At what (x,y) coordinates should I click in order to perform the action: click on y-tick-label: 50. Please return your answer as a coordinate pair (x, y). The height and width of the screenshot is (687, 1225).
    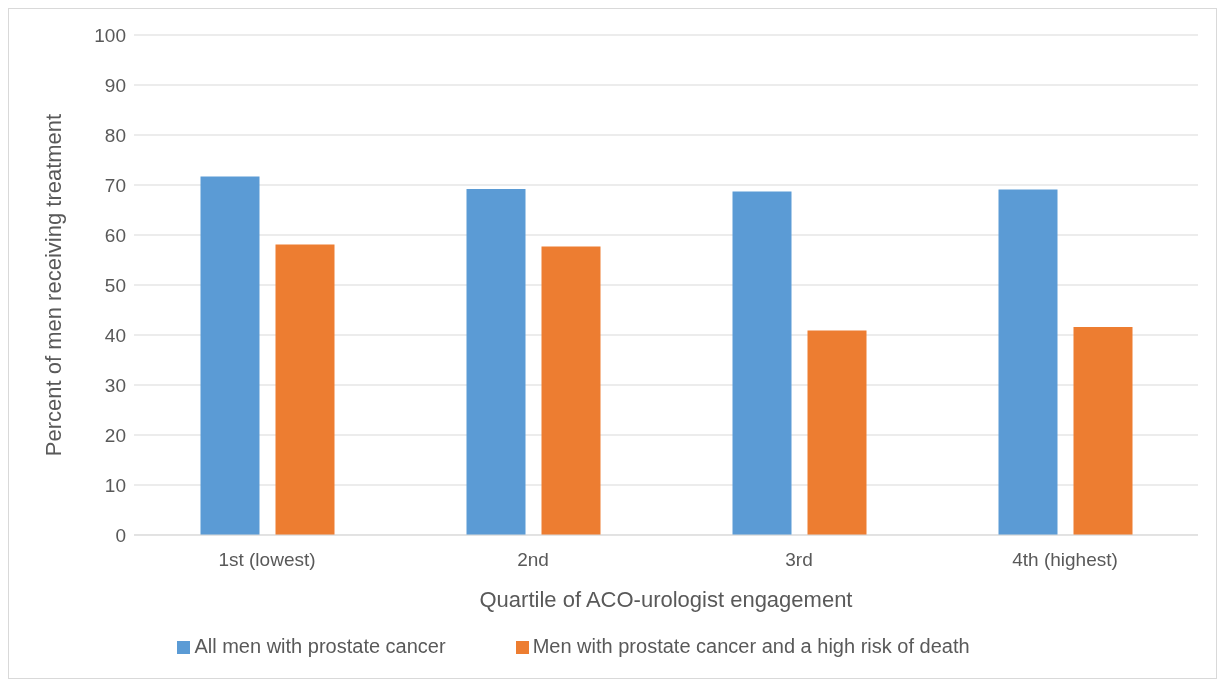
    Looking at the image, I should click on (115, 285).